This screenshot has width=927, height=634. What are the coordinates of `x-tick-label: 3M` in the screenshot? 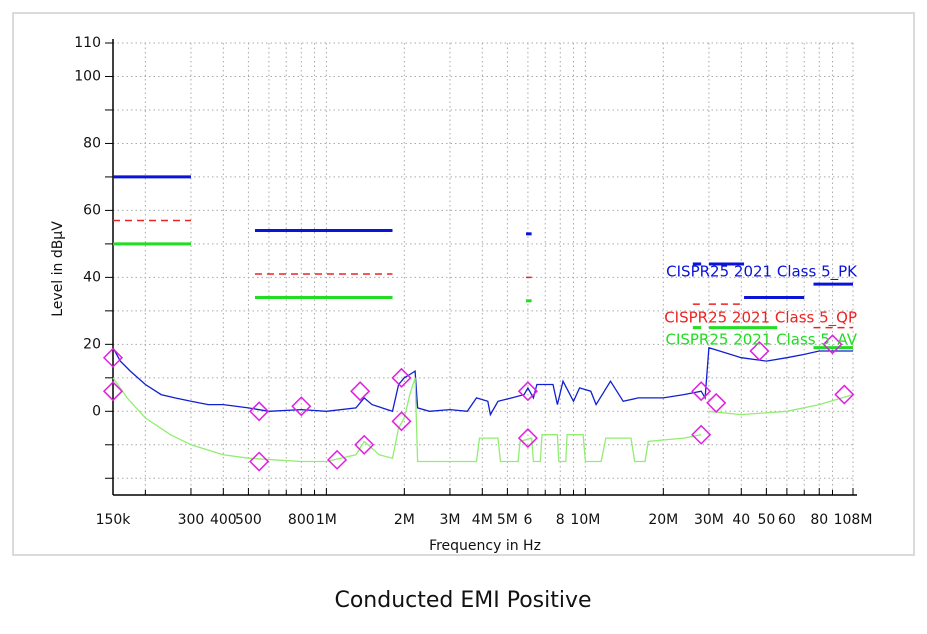 It's located at (449, 520).